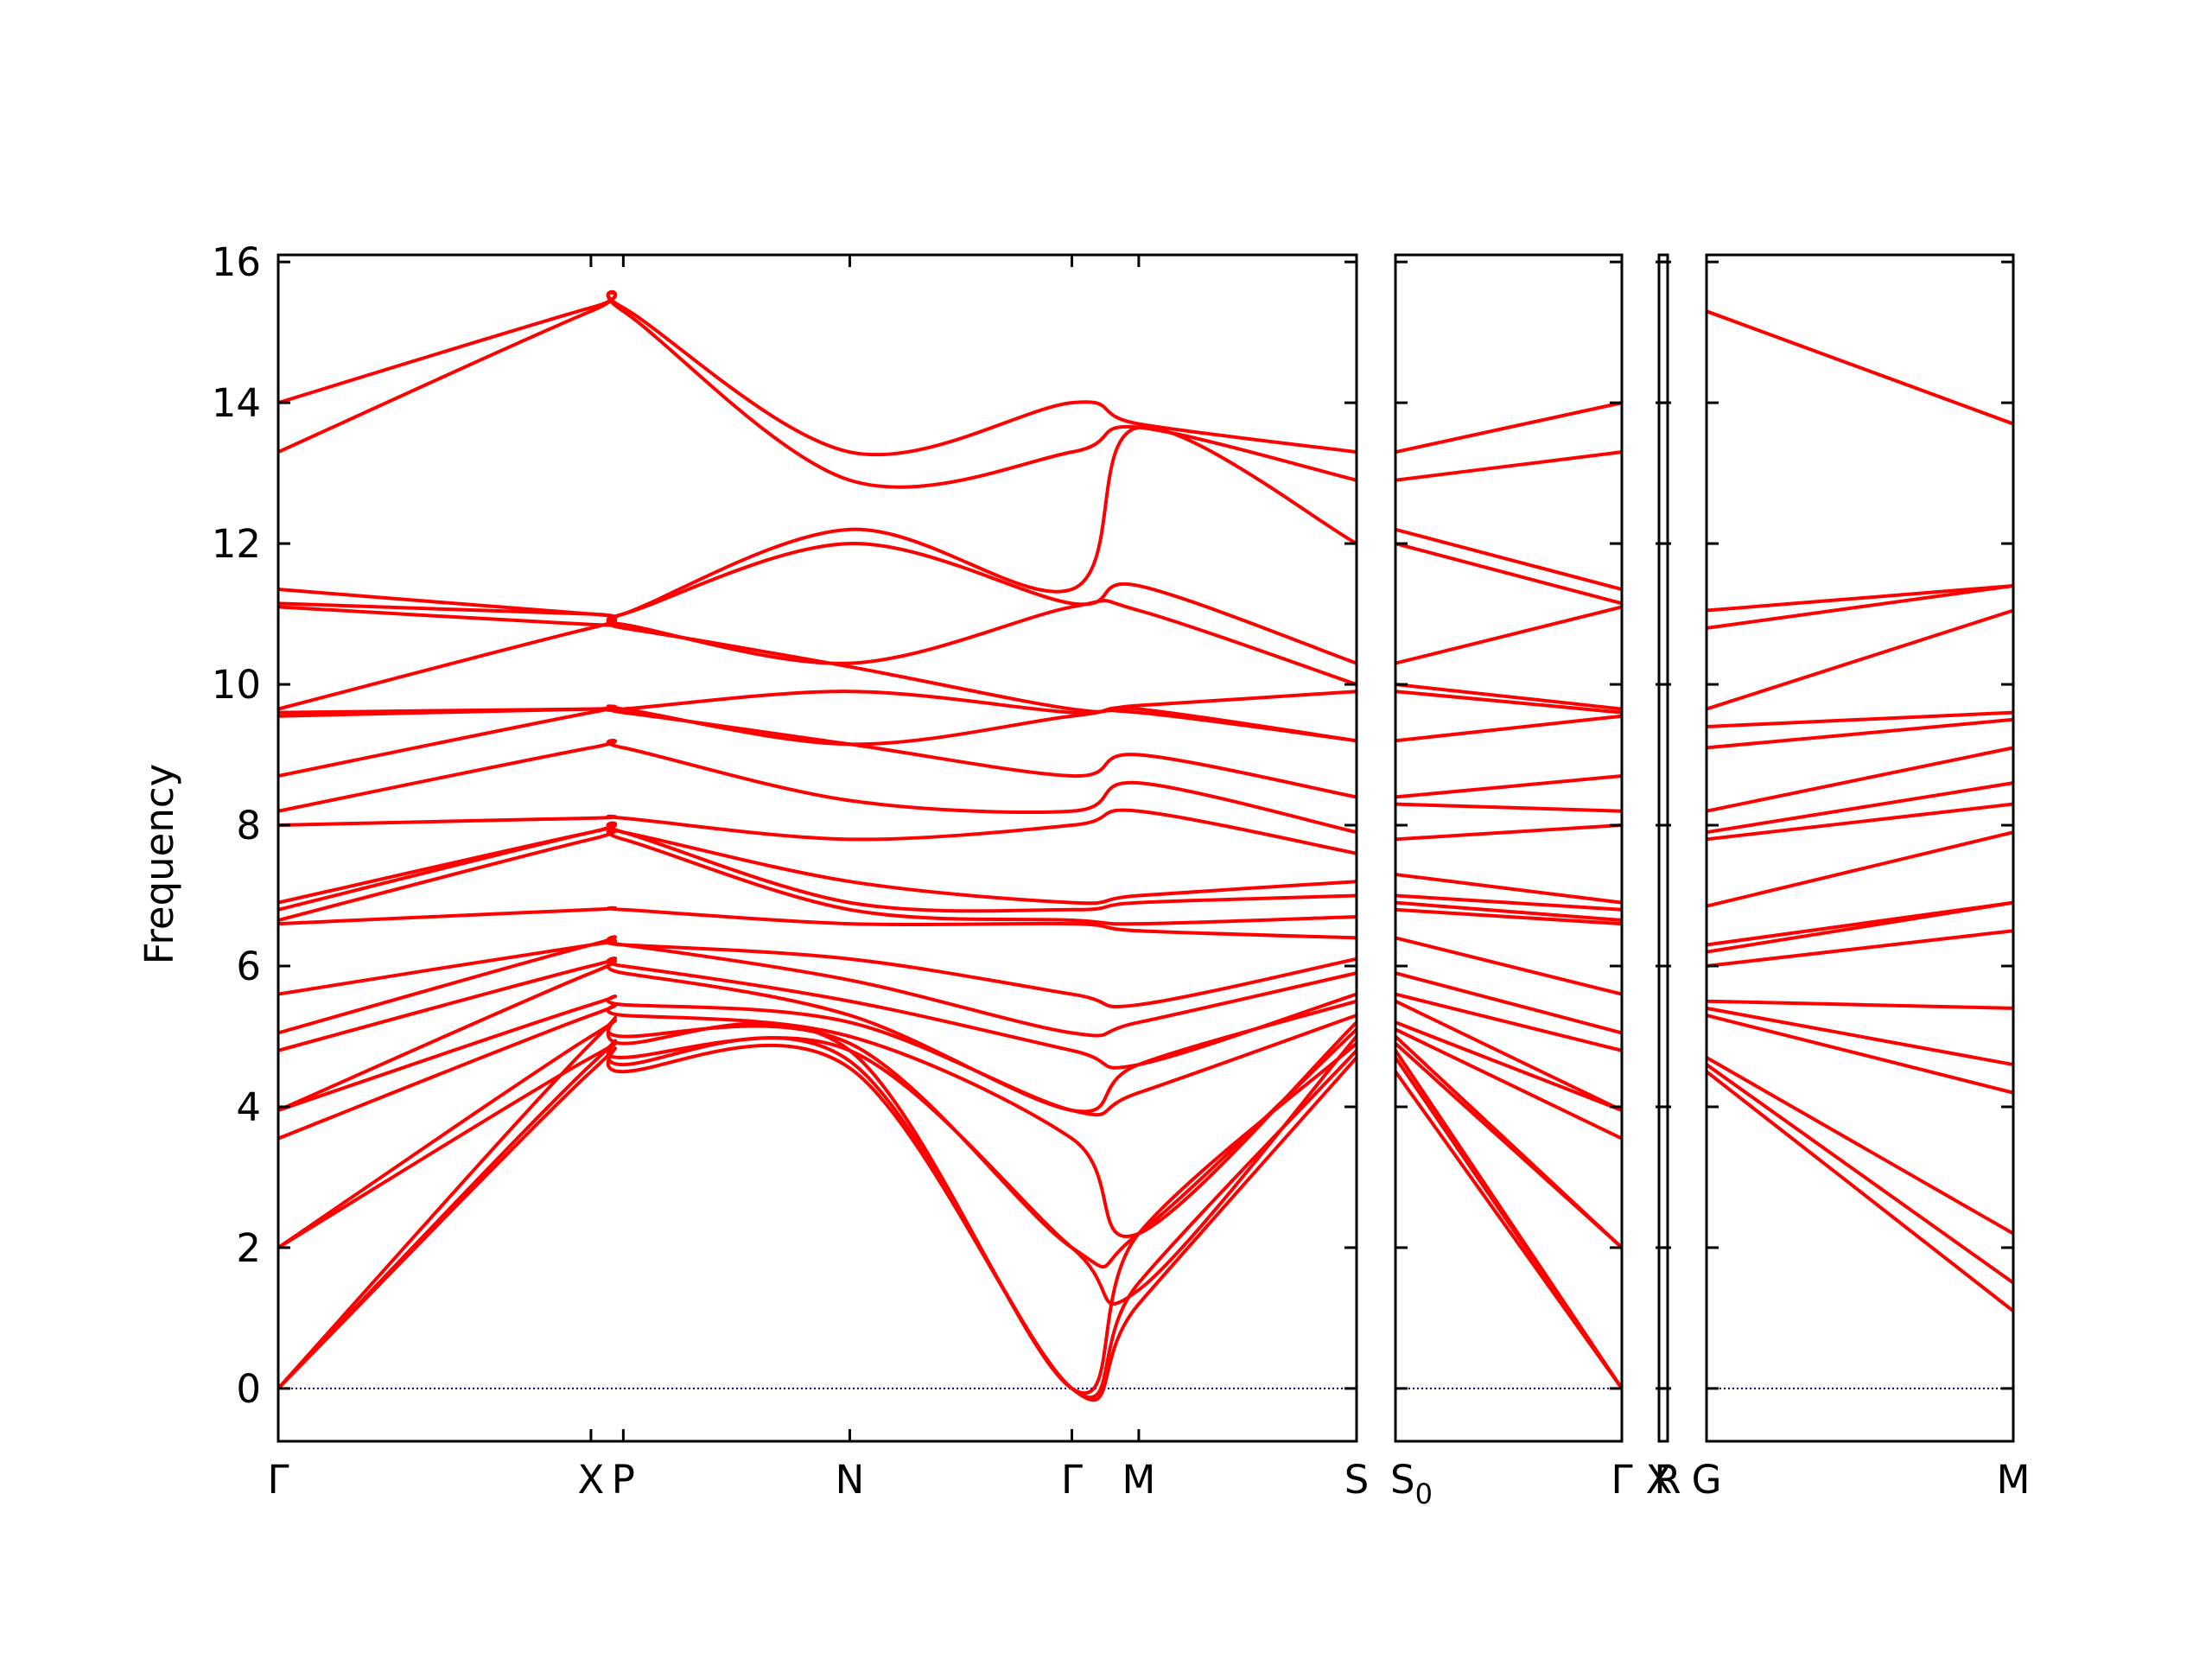  I want to click on y-tick-label: 12, so click(236, 544).